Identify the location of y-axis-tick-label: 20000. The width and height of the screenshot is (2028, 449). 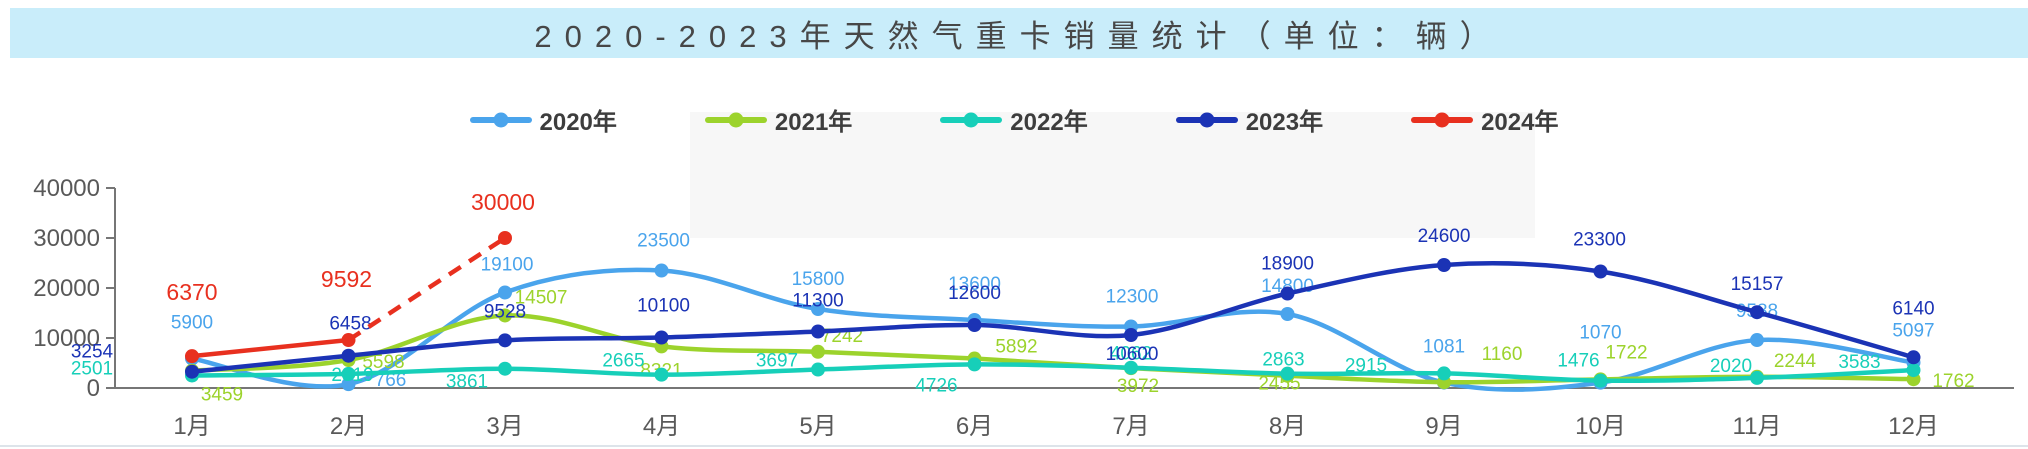
(66, 288).